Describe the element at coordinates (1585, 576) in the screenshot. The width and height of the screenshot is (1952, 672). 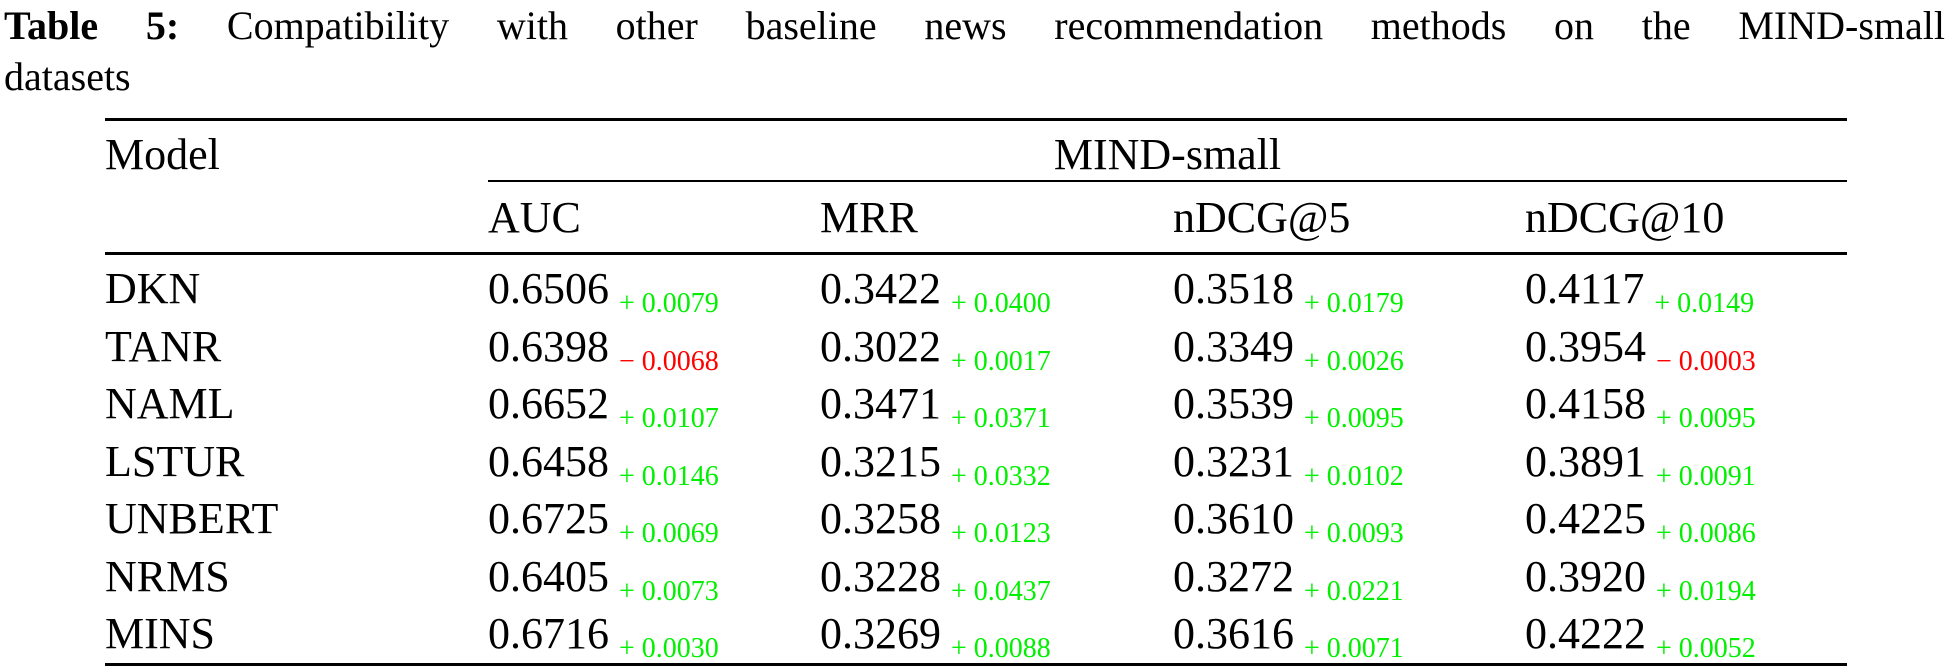
I see `metric-value: 0.3920` at that location.